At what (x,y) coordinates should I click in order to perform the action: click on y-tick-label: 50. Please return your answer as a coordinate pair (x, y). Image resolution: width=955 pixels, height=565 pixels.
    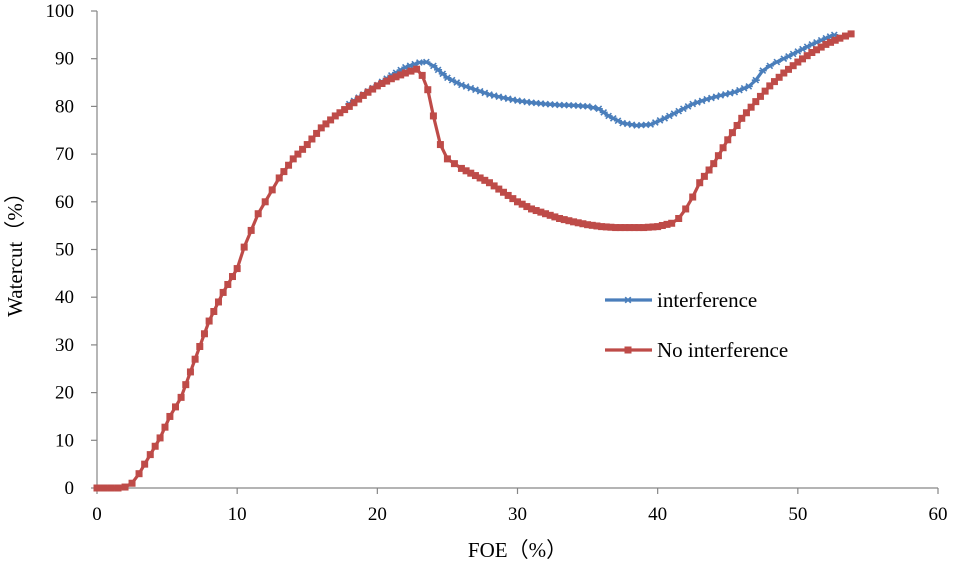
    Looking at the image, I should click on (64, 250).